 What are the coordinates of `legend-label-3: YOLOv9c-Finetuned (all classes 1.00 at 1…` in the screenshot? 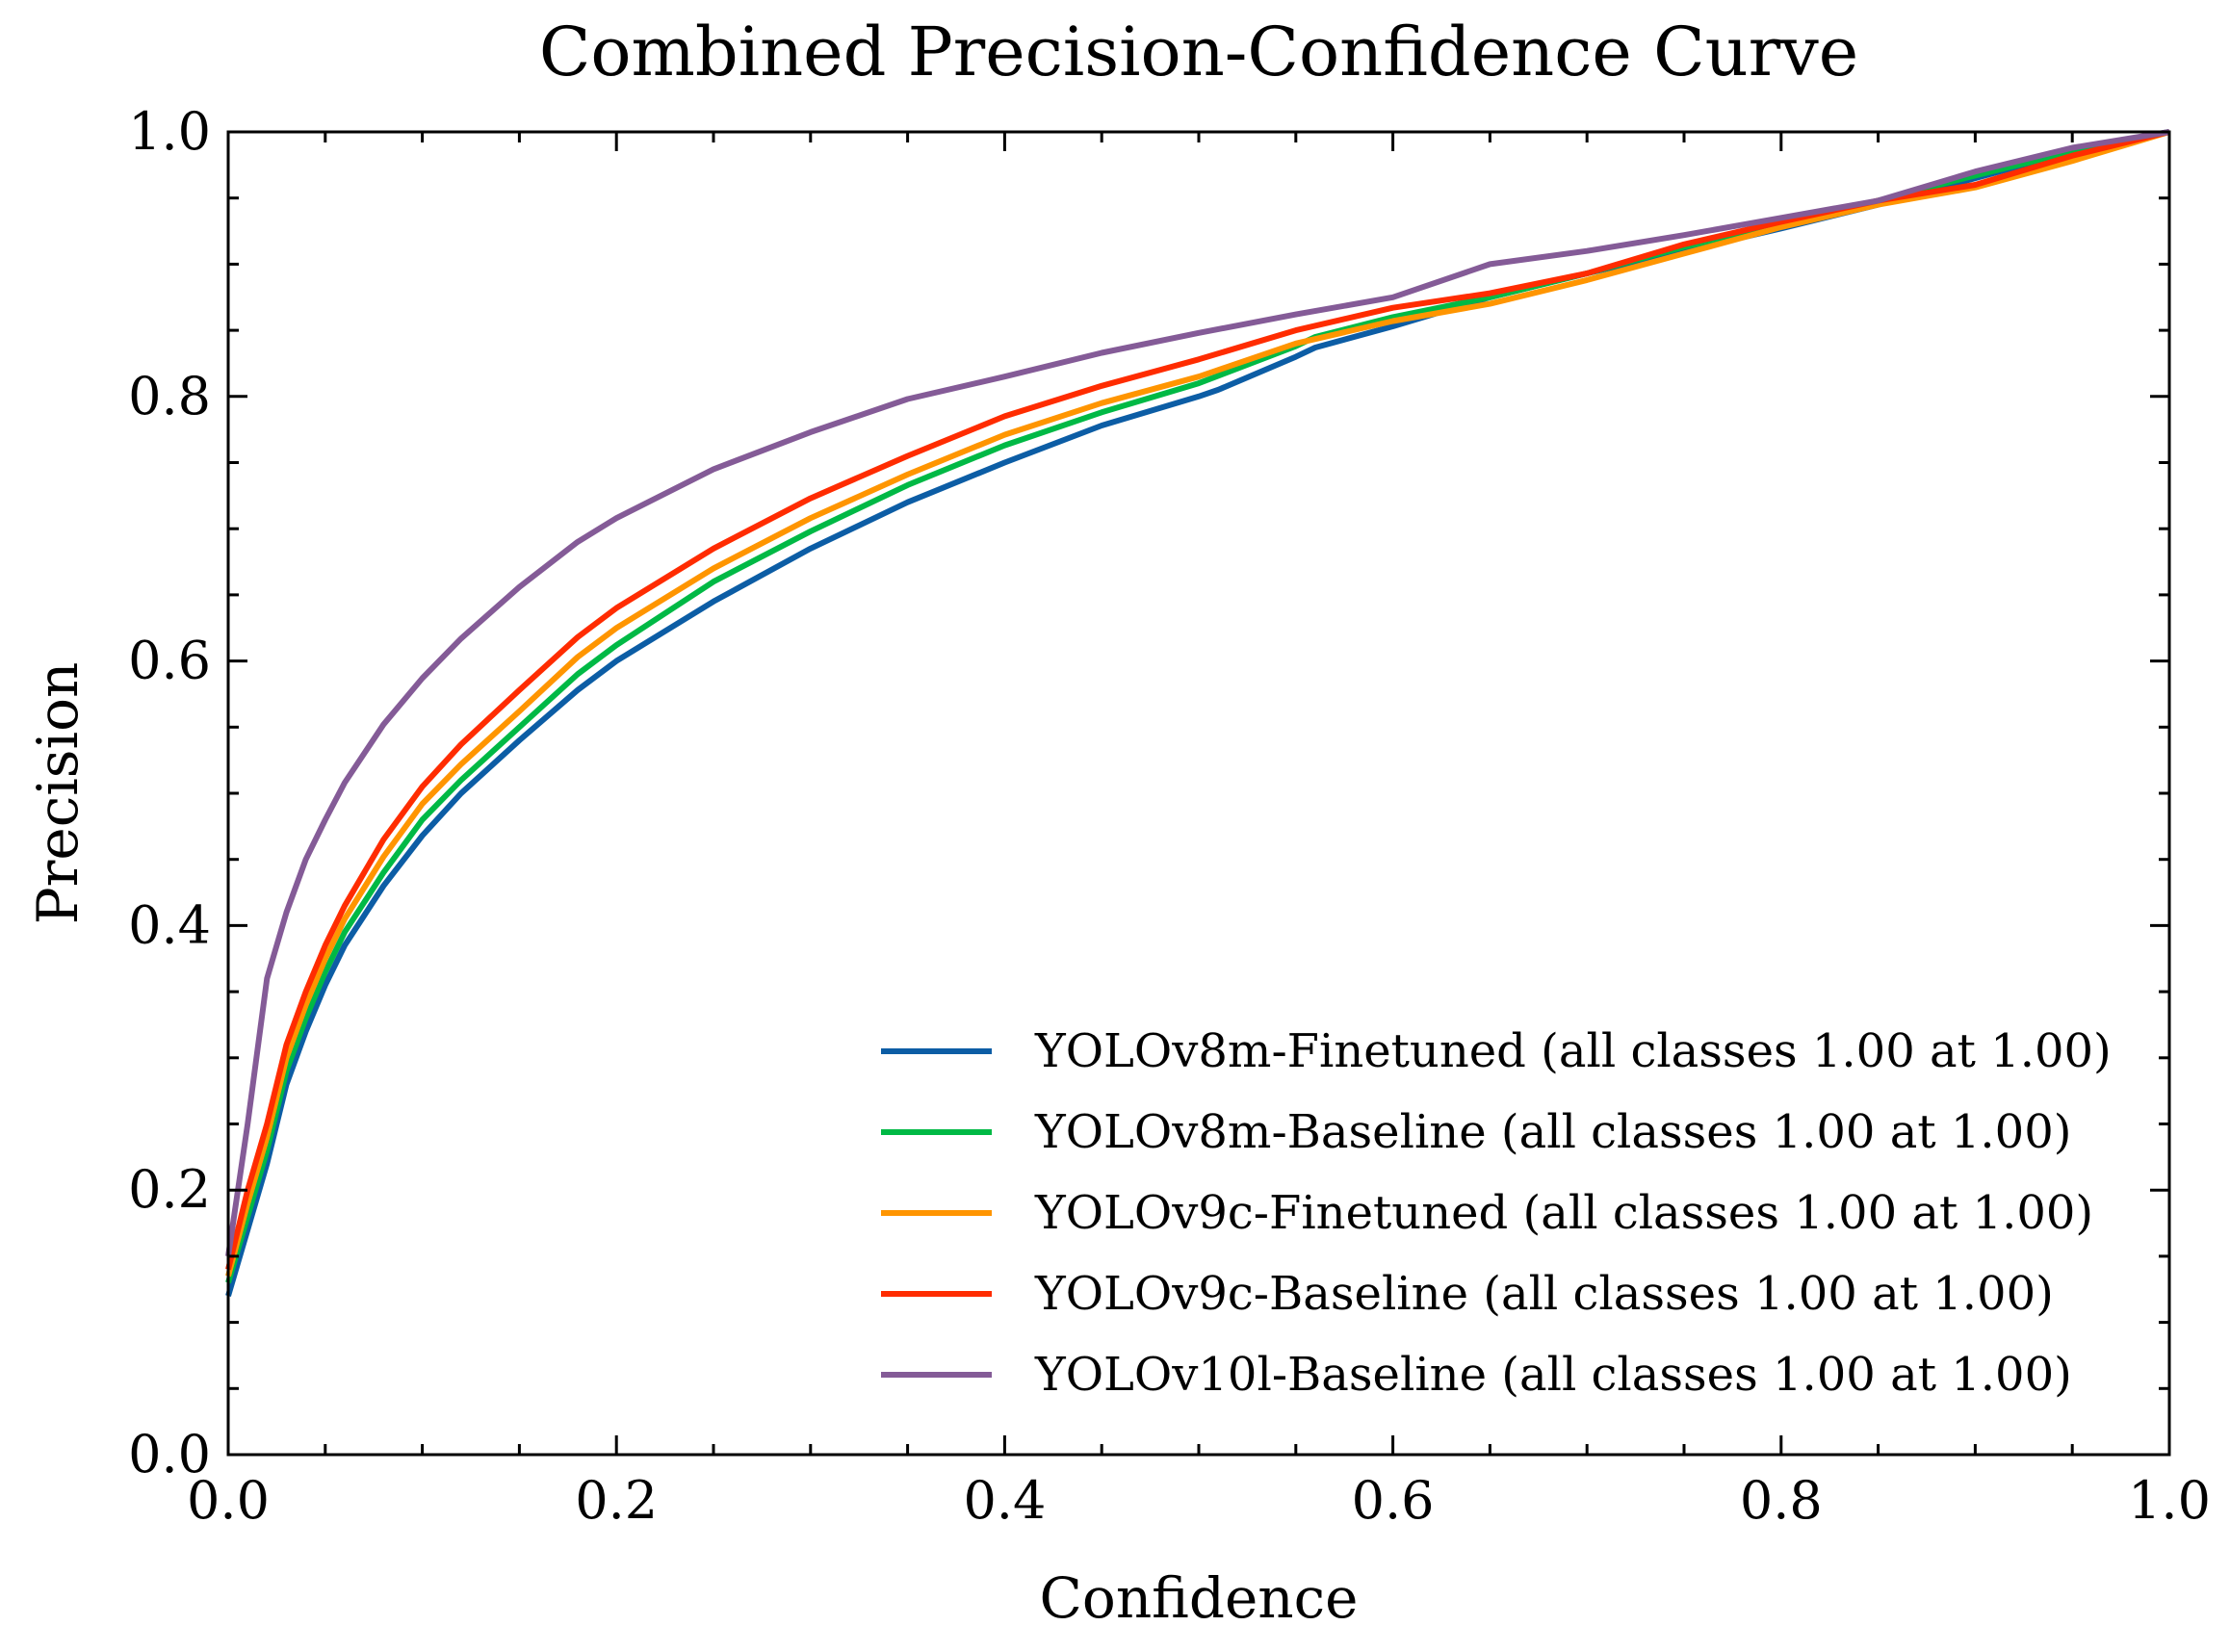 It's located at (1563, 1213).